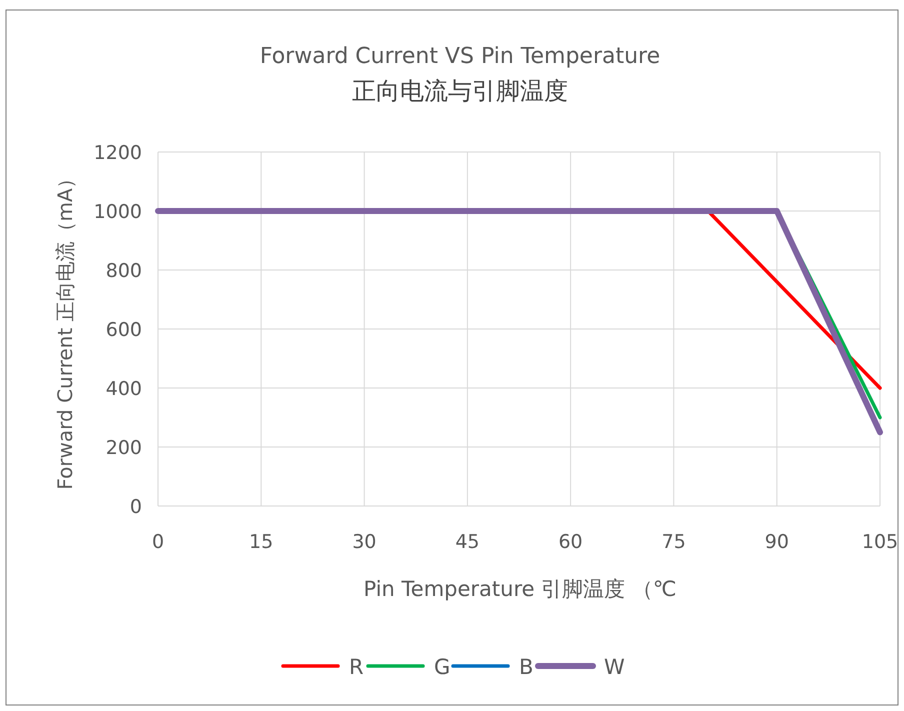 The image size is (904, 711). What do you see at coordinates (261, 542) in the screenshot?
I see `x-tick-label: 15` at bounding box center [261, 542].